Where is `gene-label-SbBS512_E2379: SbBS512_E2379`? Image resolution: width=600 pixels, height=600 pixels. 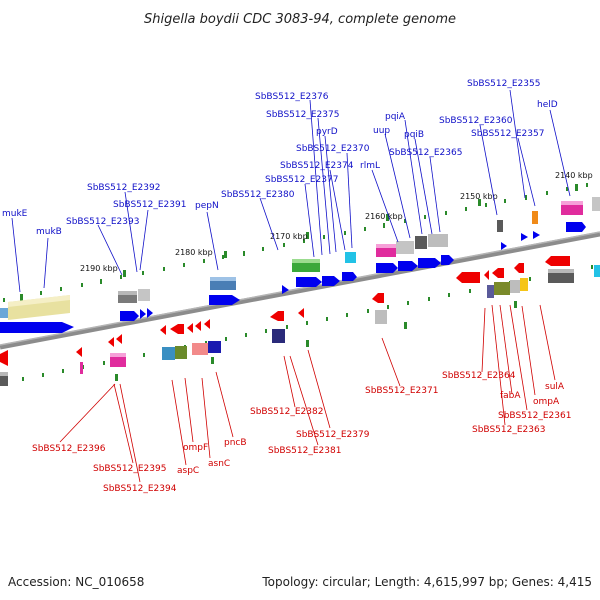
gene-label-SbBS512_E2379: SbBS512_E2379 is located at coordinates (333, 435).